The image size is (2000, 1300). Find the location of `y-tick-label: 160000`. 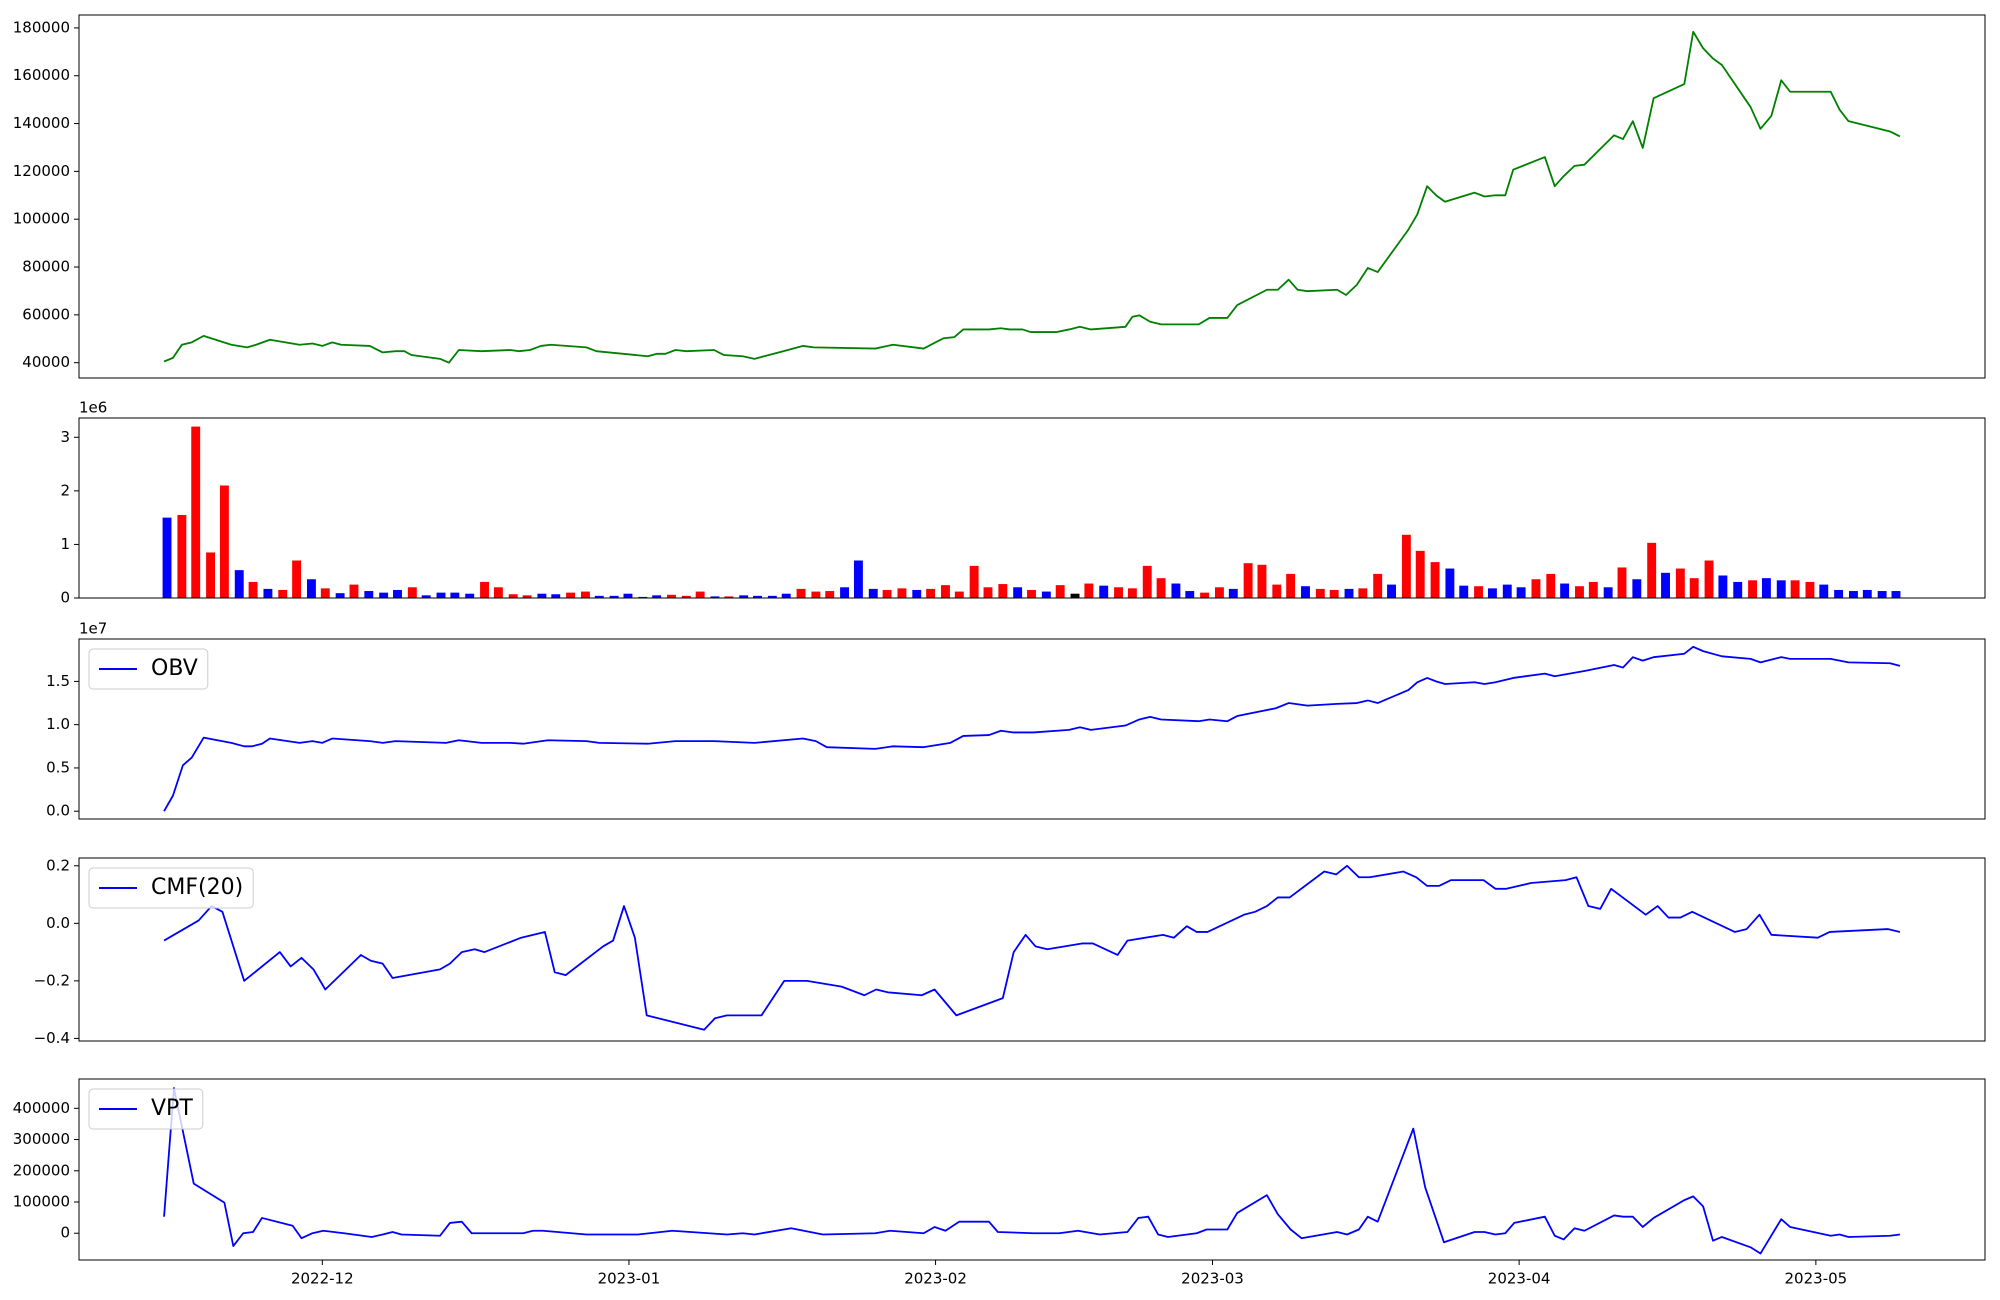

y-tick-label: 160000 is located at coordinates (41, 75).